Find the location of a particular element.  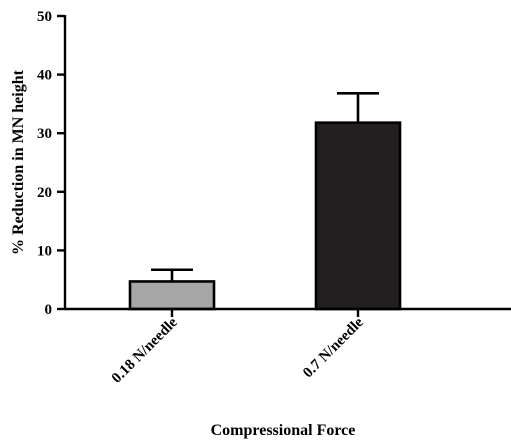

y-tick-label: 10 is located at coordinates (44, 251).